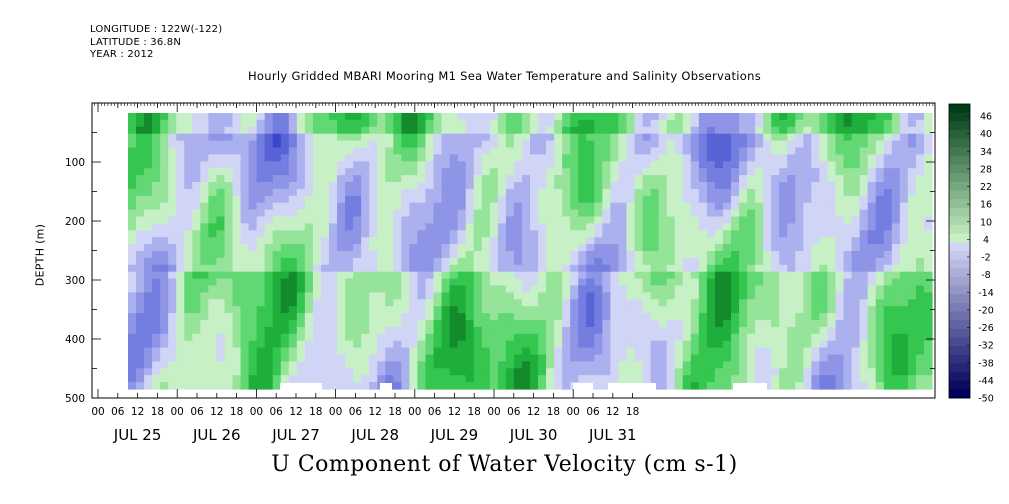 This screenshot has height=504, width=1009. Describe the element at coordinates (454, 435) in the screenshot. I see `x-day-label: JUL 29` at that location.